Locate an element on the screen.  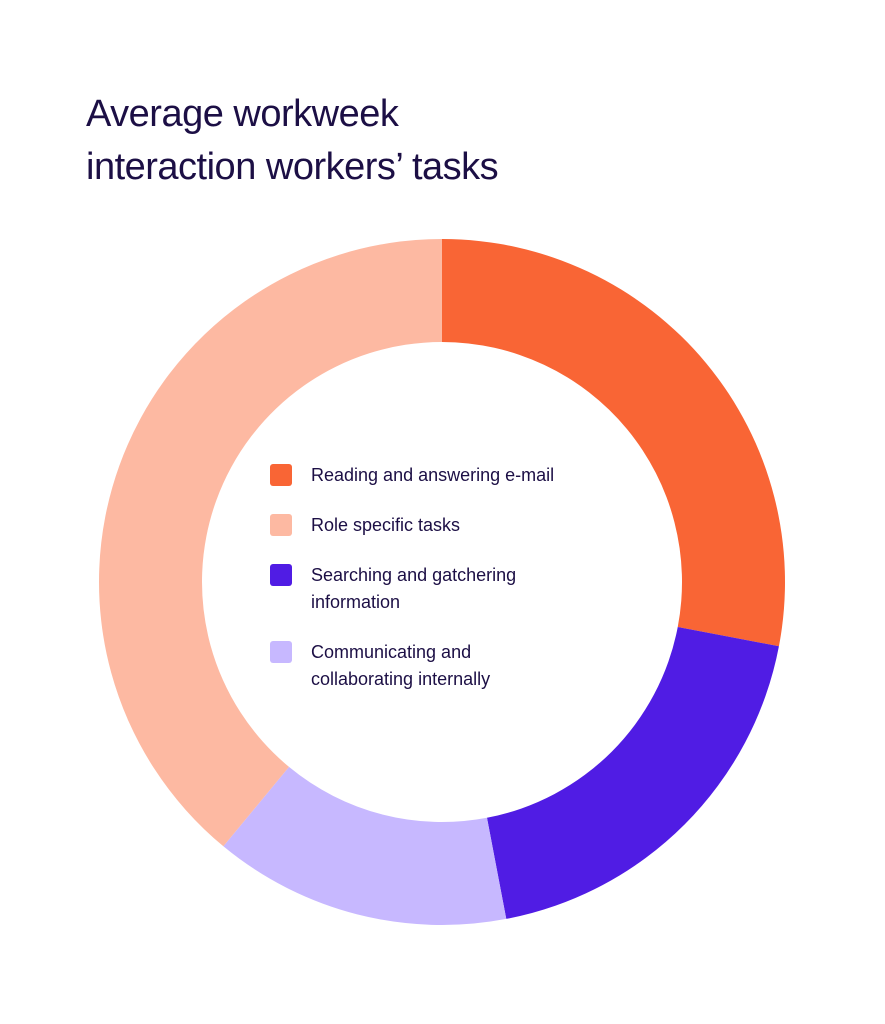
legend-label-role-specific: Role specific tasks is located at coordinates (386, 525).